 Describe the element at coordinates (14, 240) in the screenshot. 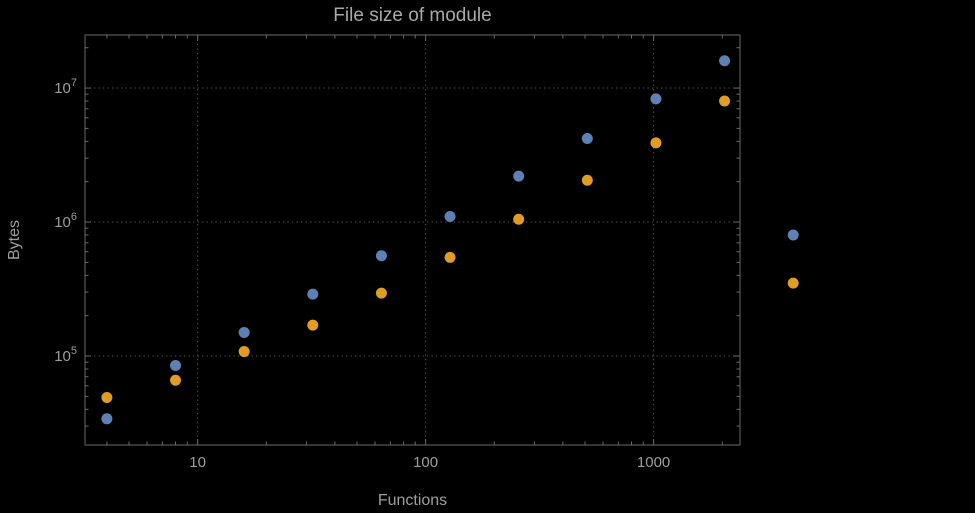

I see `y-axis-label: Bytes` at that location.